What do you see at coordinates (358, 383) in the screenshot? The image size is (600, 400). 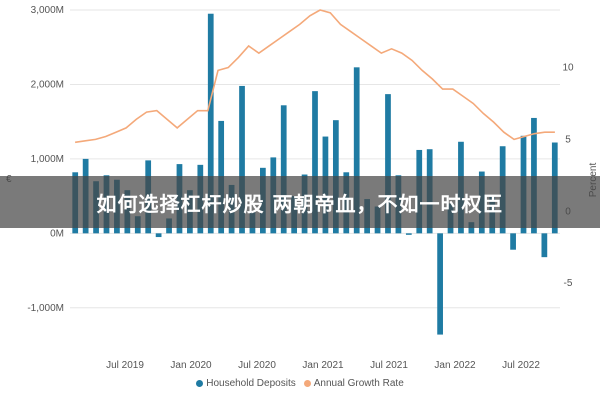 I see `legend-label: Annual Growth Rate` at bounding box center [358, 383].